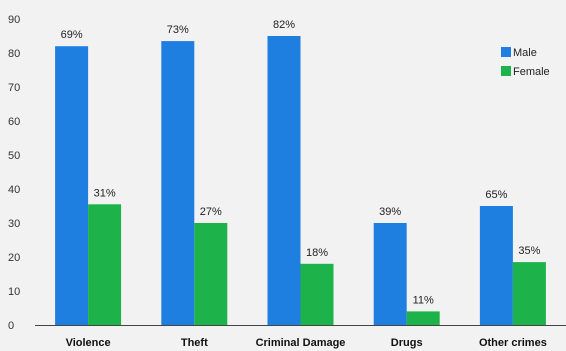 The image size is (566, 351). I want to click on data-label: 65%, so click(496, 195).